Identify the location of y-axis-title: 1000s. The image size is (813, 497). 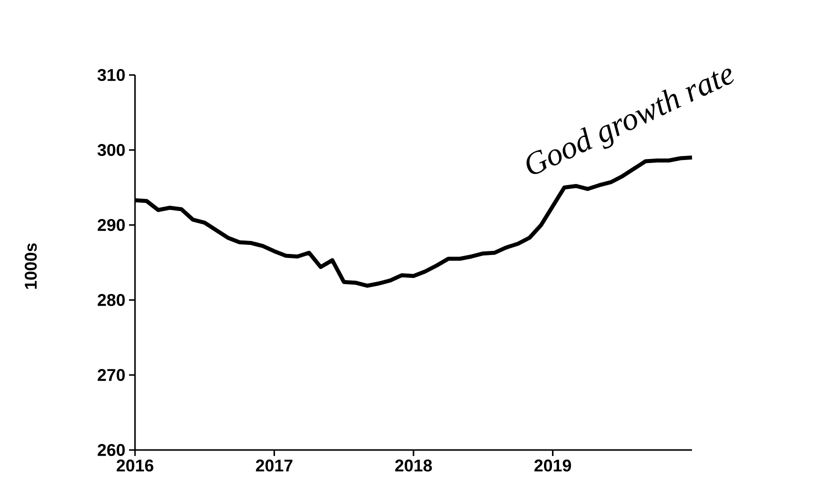
(30, 266).